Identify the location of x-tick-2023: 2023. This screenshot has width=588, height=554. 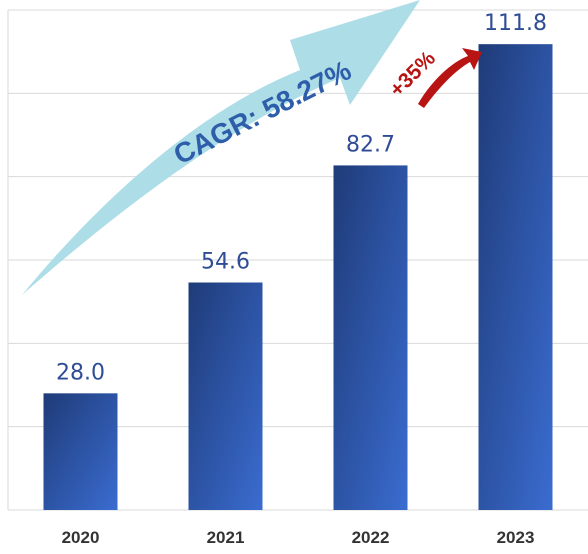
(516, 537).